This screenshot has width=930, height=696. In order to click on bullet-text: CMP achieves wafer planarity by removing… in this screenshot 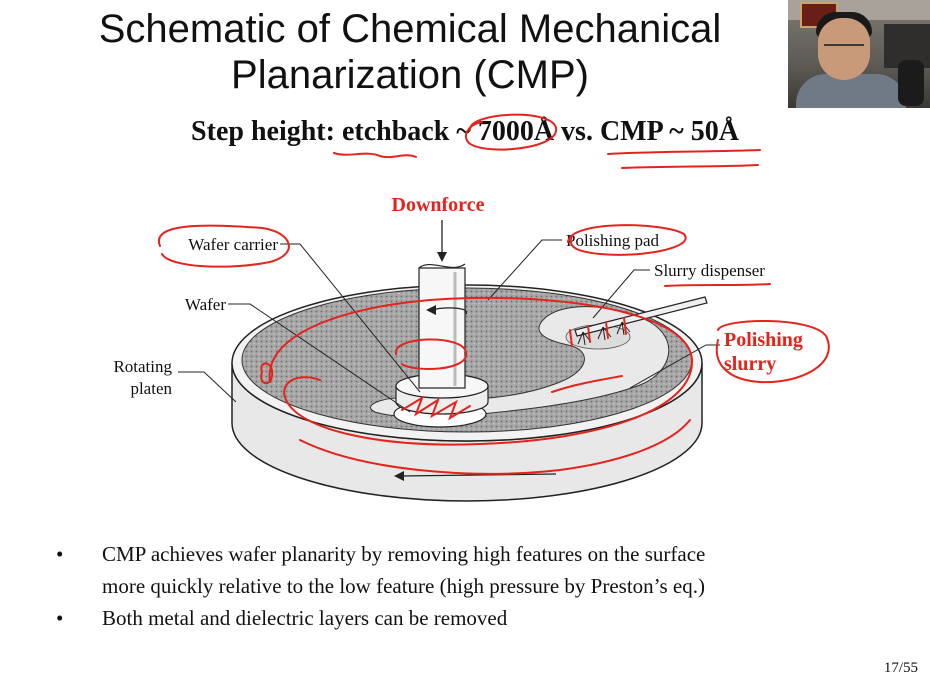, I will do `click(404, 554)`.